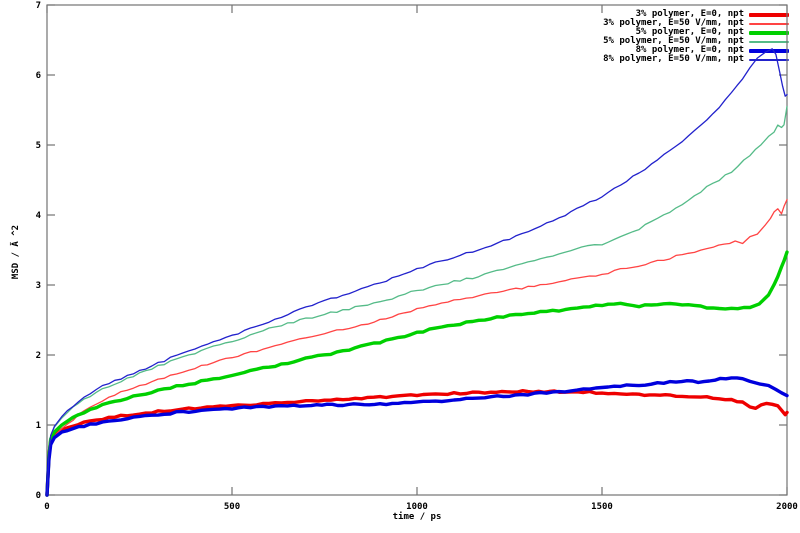 The height and width of the screenshot is (533, 800). What do you see at coordinates (38, 76) in the screenshot?
I see `y-tick-label: 6` at bounding box center [38, 76].